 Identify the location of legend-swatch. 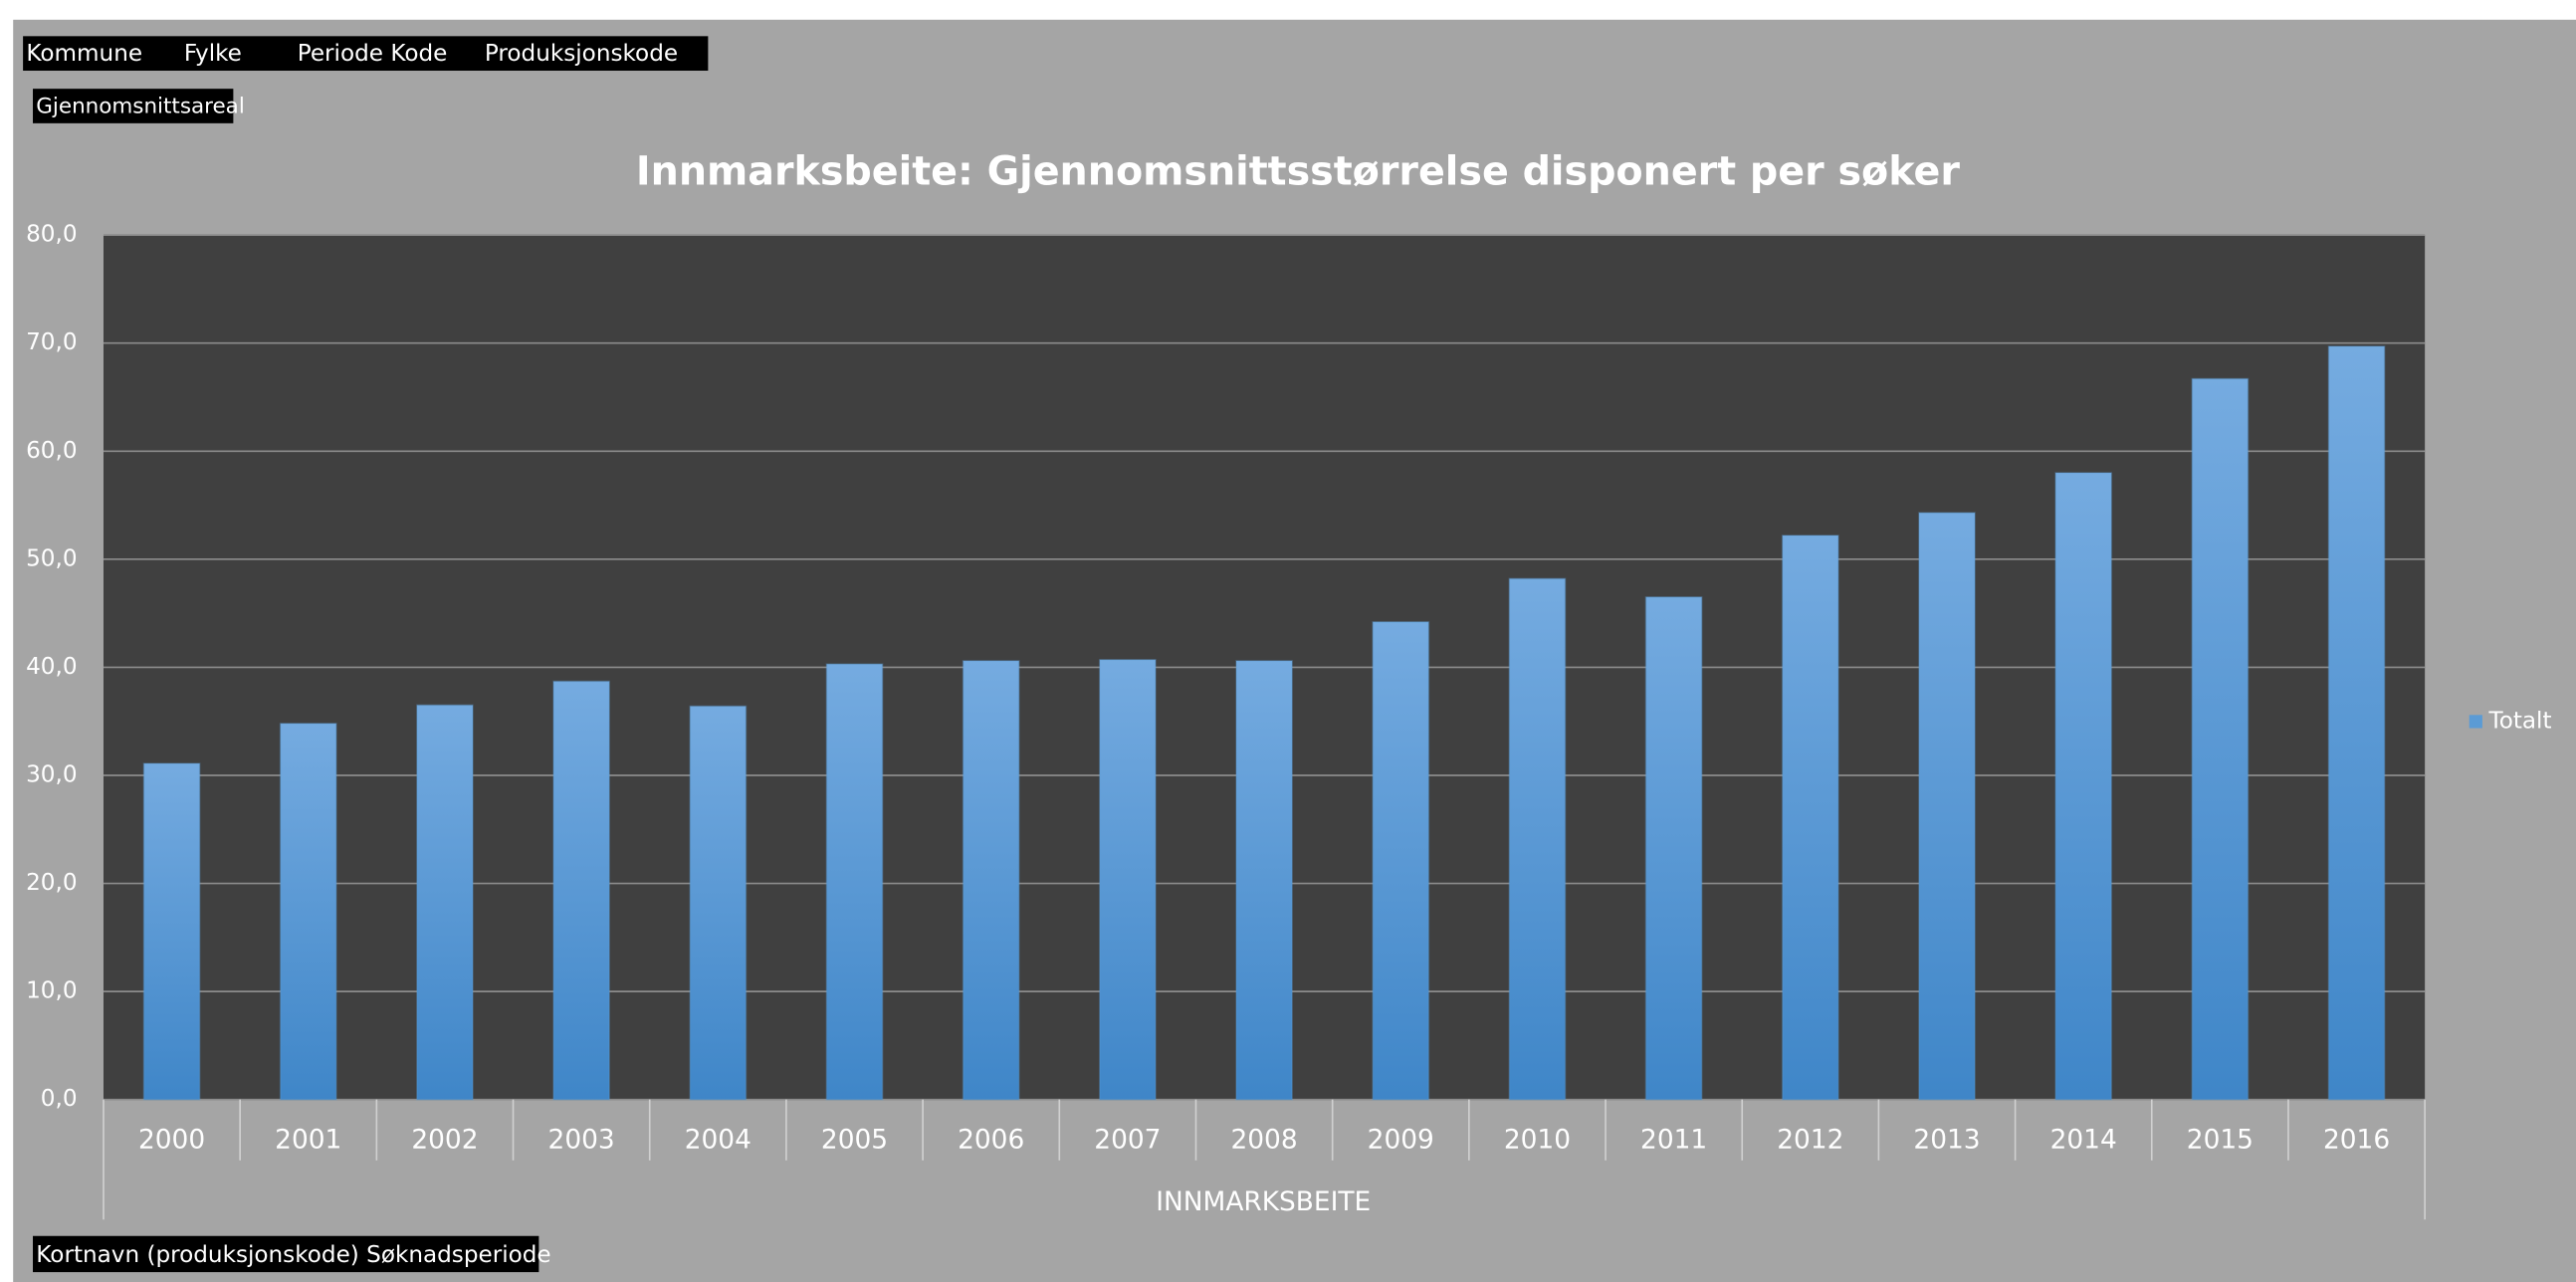
(2475, 722).